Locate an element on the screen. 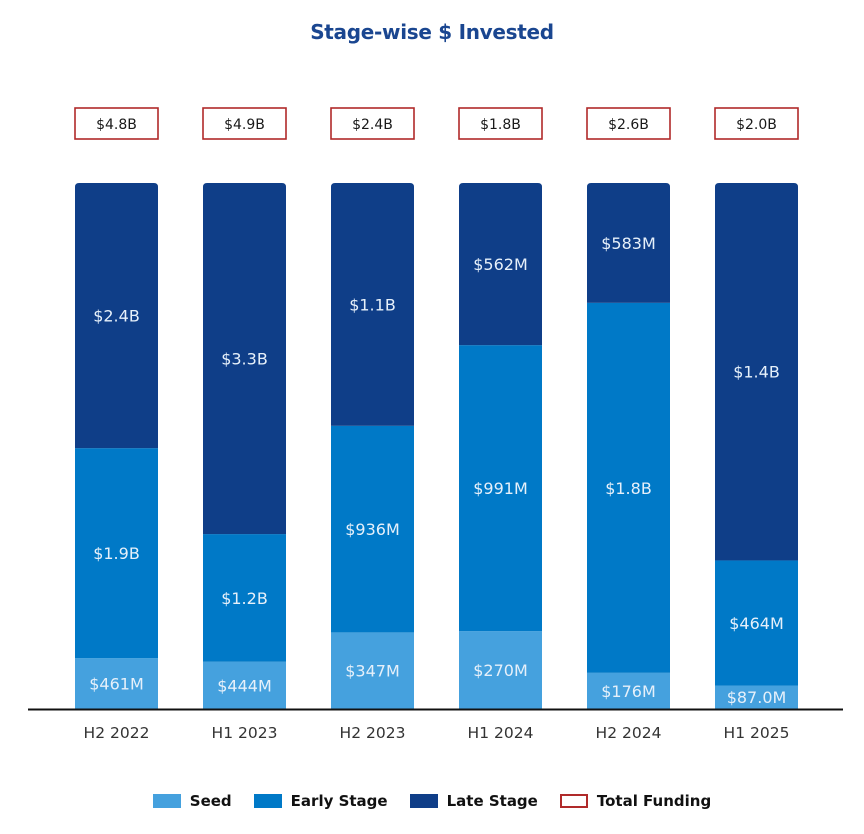 Image resolution: width=864 pixels, height=834 pixels. data-label-seed: $270M is located at coordinates (500, 670).